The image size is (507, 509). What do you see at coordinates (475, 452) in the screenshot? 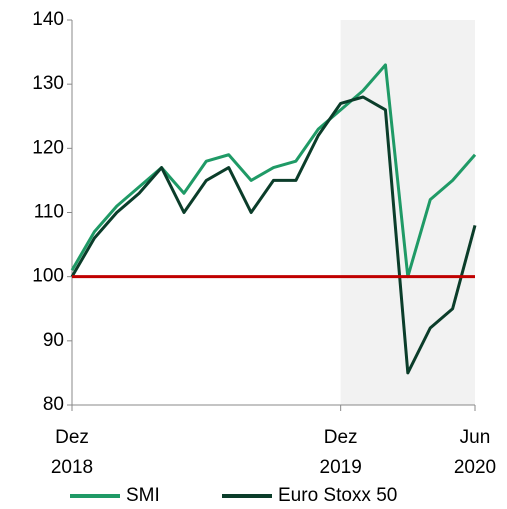
I see `x-tick-label: Jun 2020` at bounding box center [475, 452].